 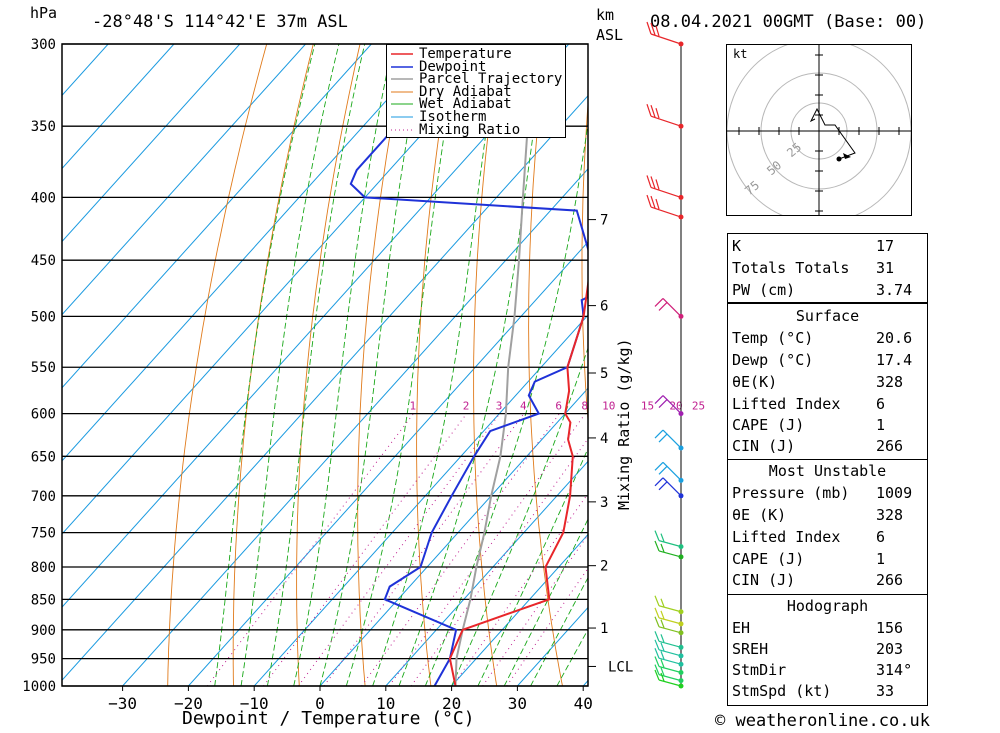 What do you see at coordinates (604, 439) in the screenshot?
I see `km-tick-label: 4` at bounding box center [604, 439].